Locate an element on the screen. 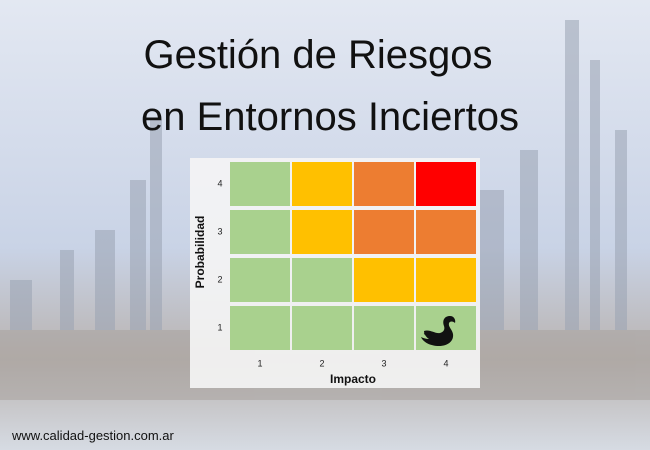 The height and width of the screenshot is (450, 650). y-axis-label: Probabilidad is located at coordinates (200, 252).